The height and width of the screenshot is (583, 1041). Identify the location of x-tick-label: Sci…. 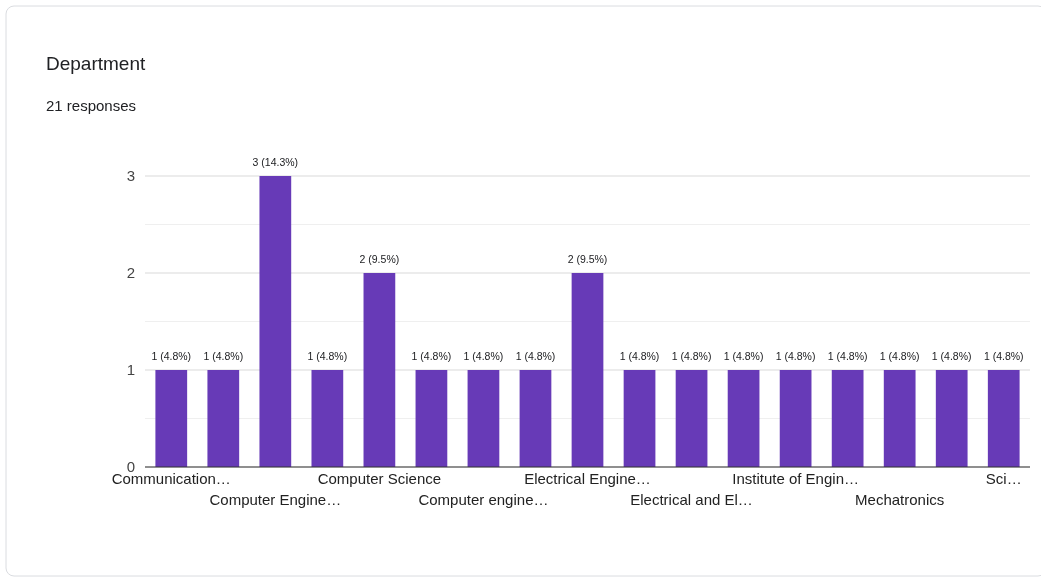
(1003, 478).